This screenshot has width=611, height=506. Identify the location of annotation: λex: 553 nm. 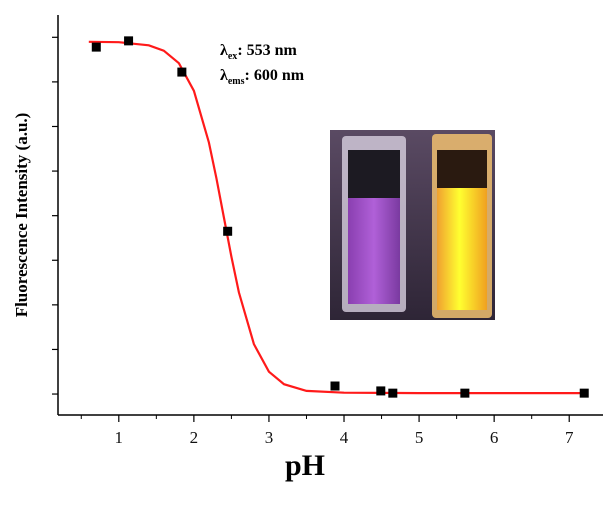
(259, 52).